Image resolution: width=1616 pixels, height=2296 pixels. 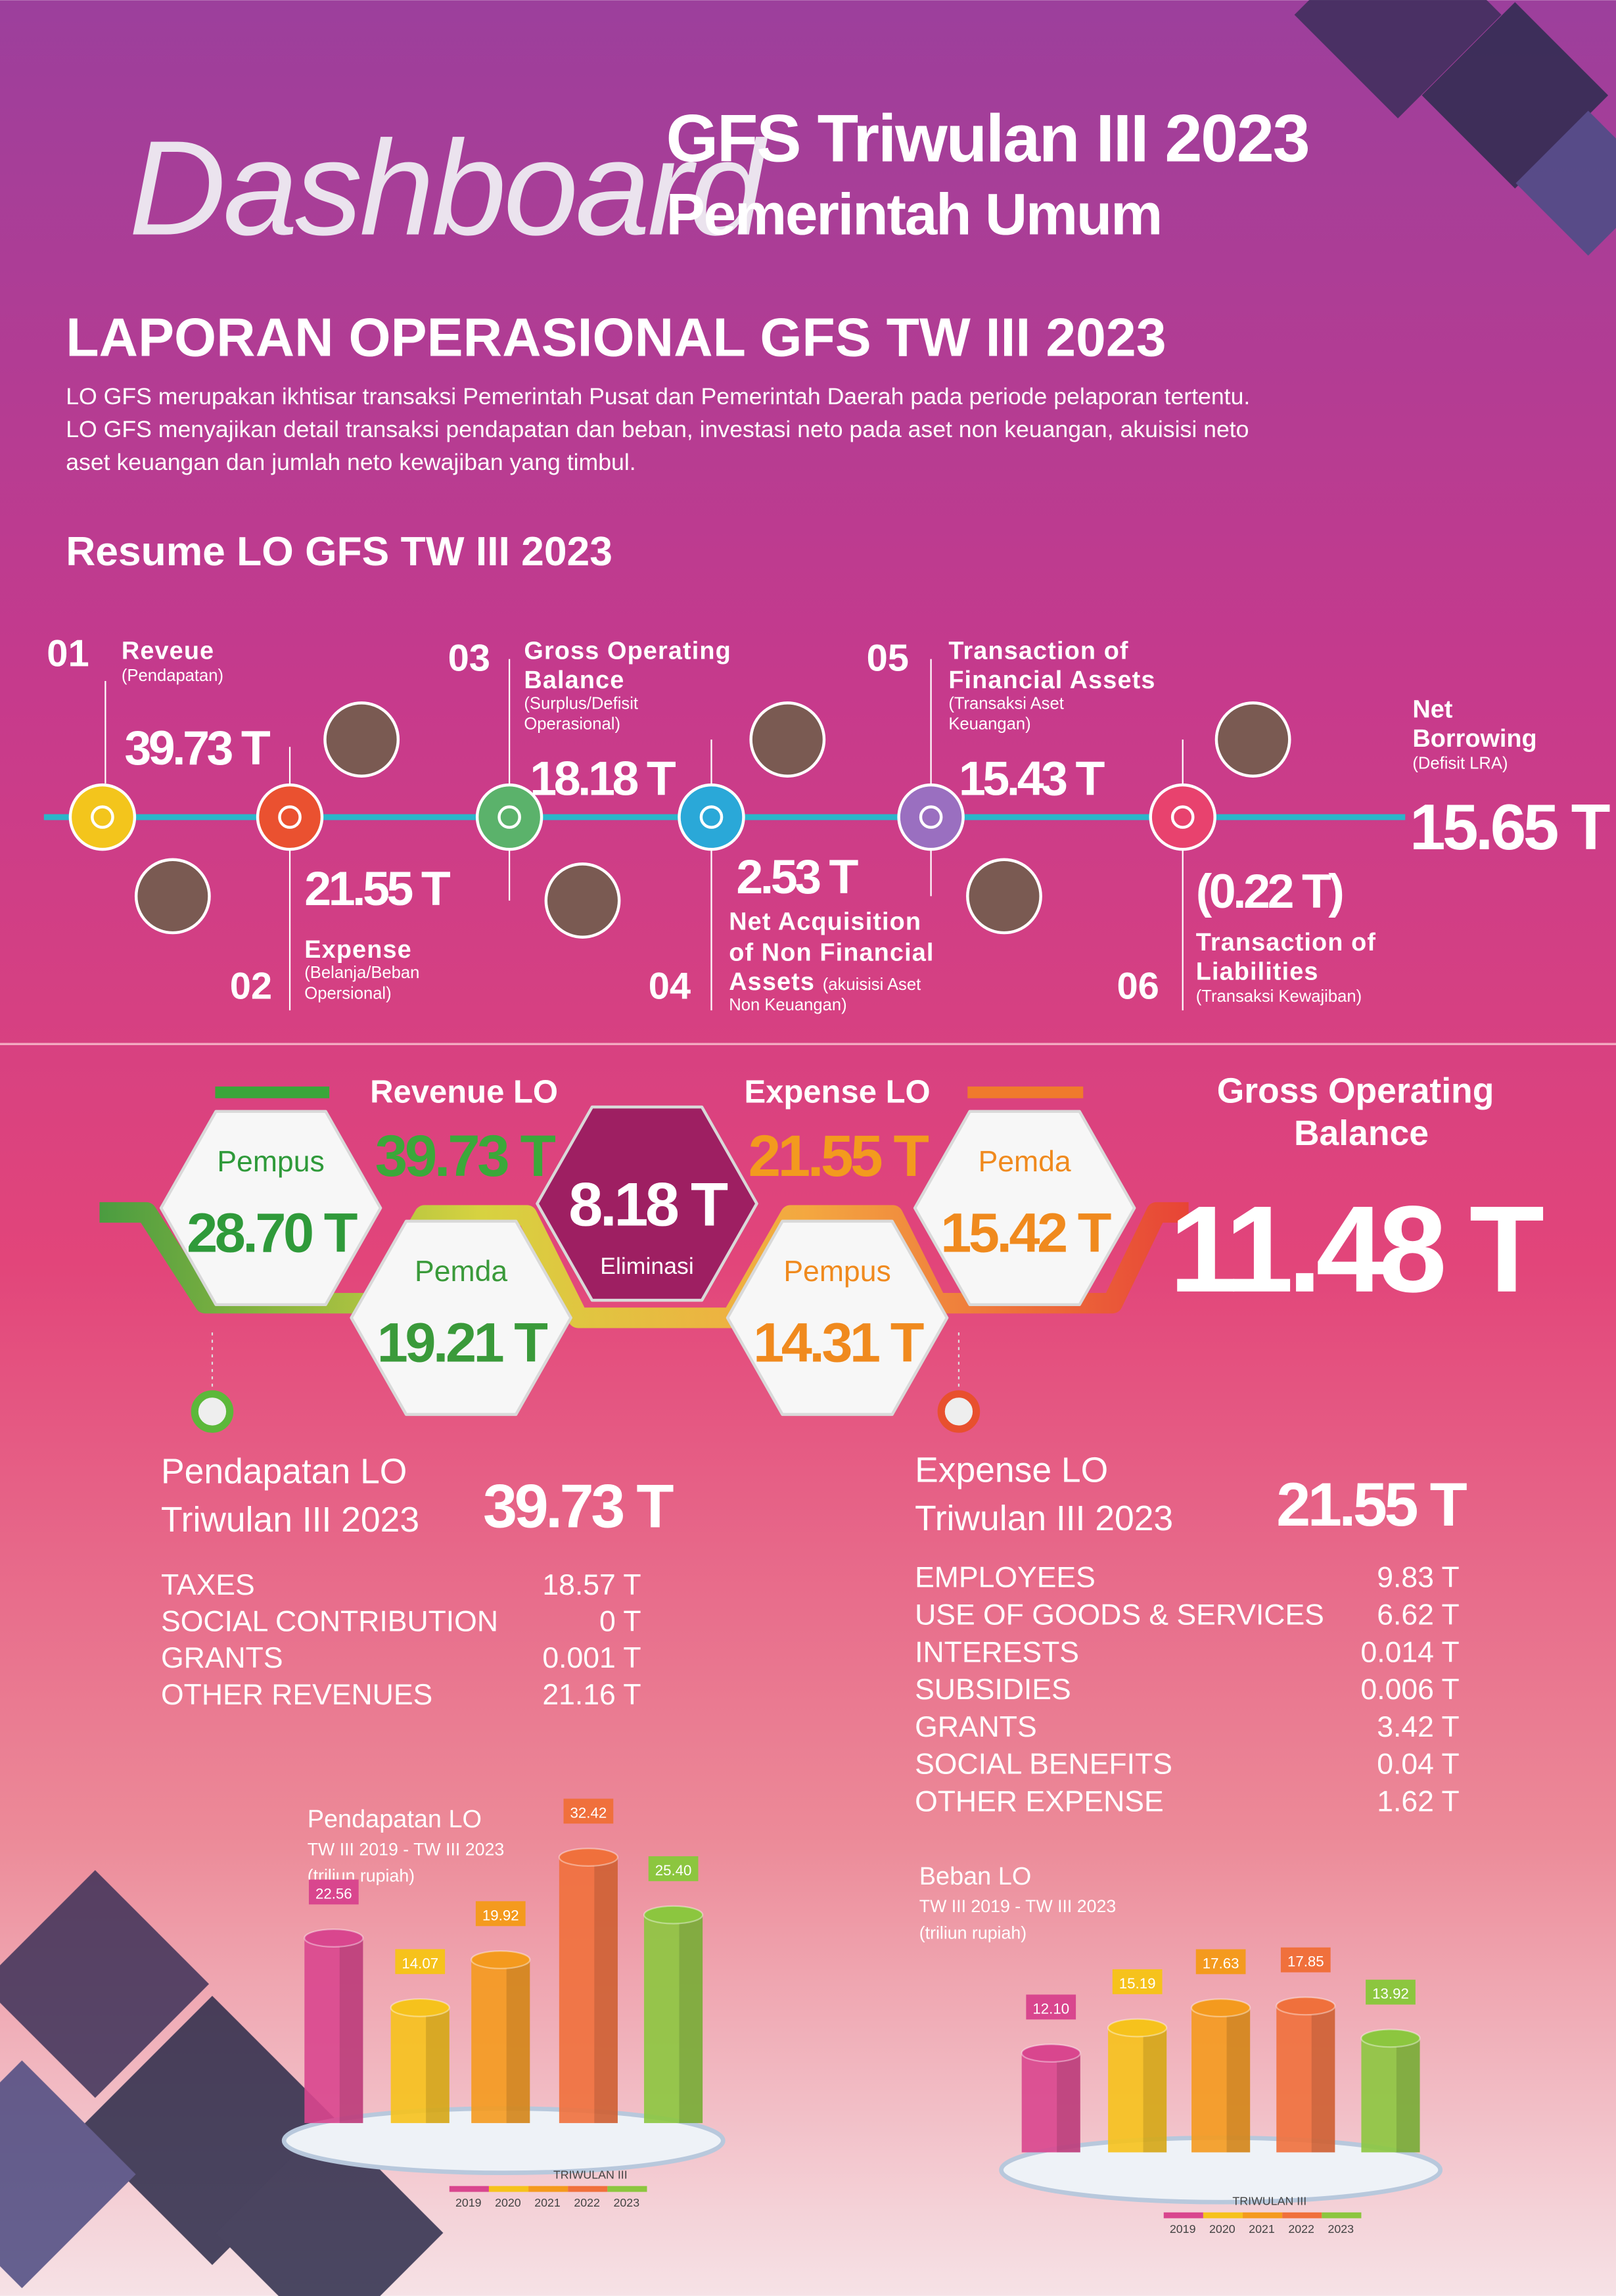 What do you see at coordinates (339, 551) in the screenshot?
I see `section-title: Resume LO GFS TW III 2023` at bounding box center [339, 551].